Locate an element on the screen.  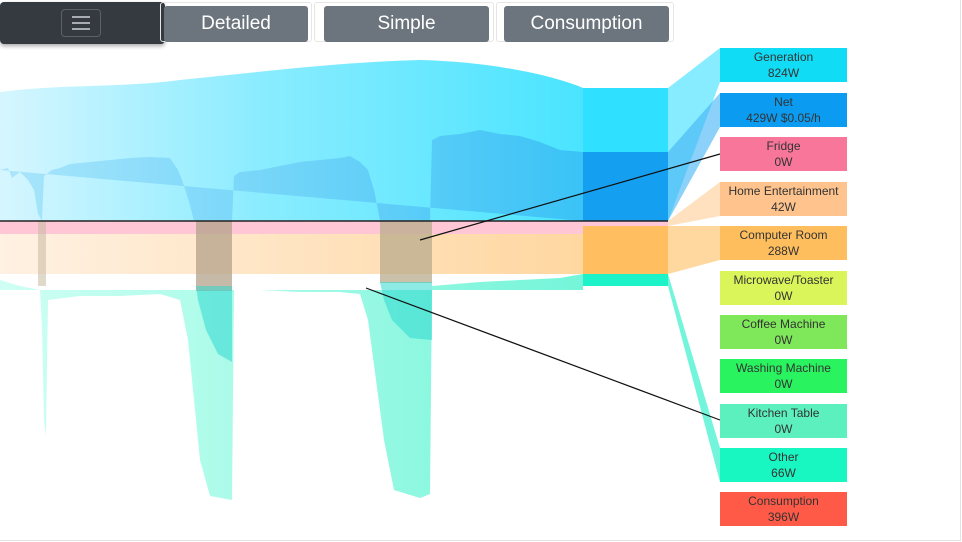
computer-room-flow-ribbon is located at coordinates (694, 250).